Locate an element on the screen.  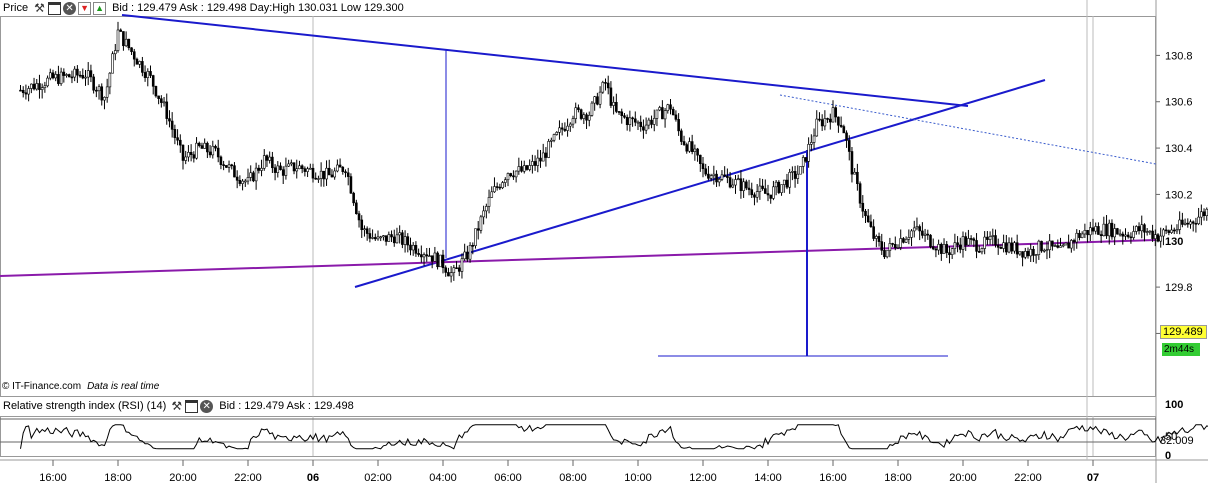
rsi-quote: Bid : 129.479 Ask : 129.498 is located at coordinates (286, 406).